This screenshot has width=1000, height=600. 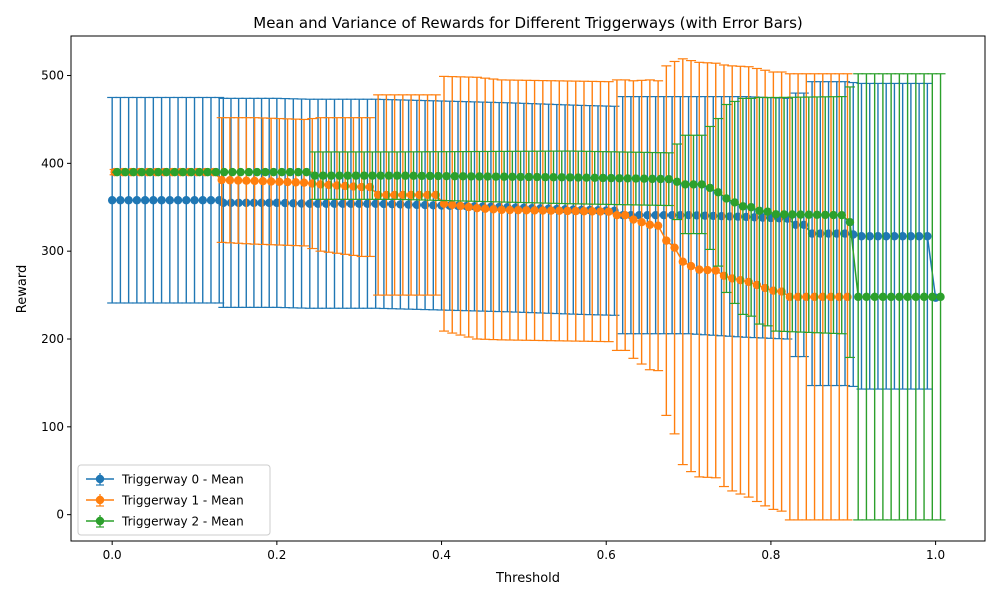 I want to click on x-tick-label: 0.8, so click(x=770, y=555).